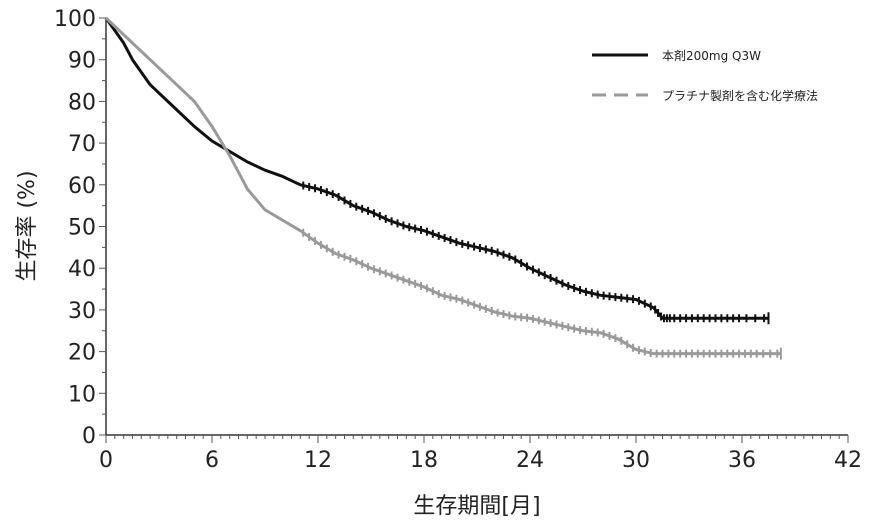 The width and height of the screenshot is (872, 531). What do you see at coordinates (82, 186) in the screenshot?
I see `y-tick-label: 60` at bounding box center [82, 186].